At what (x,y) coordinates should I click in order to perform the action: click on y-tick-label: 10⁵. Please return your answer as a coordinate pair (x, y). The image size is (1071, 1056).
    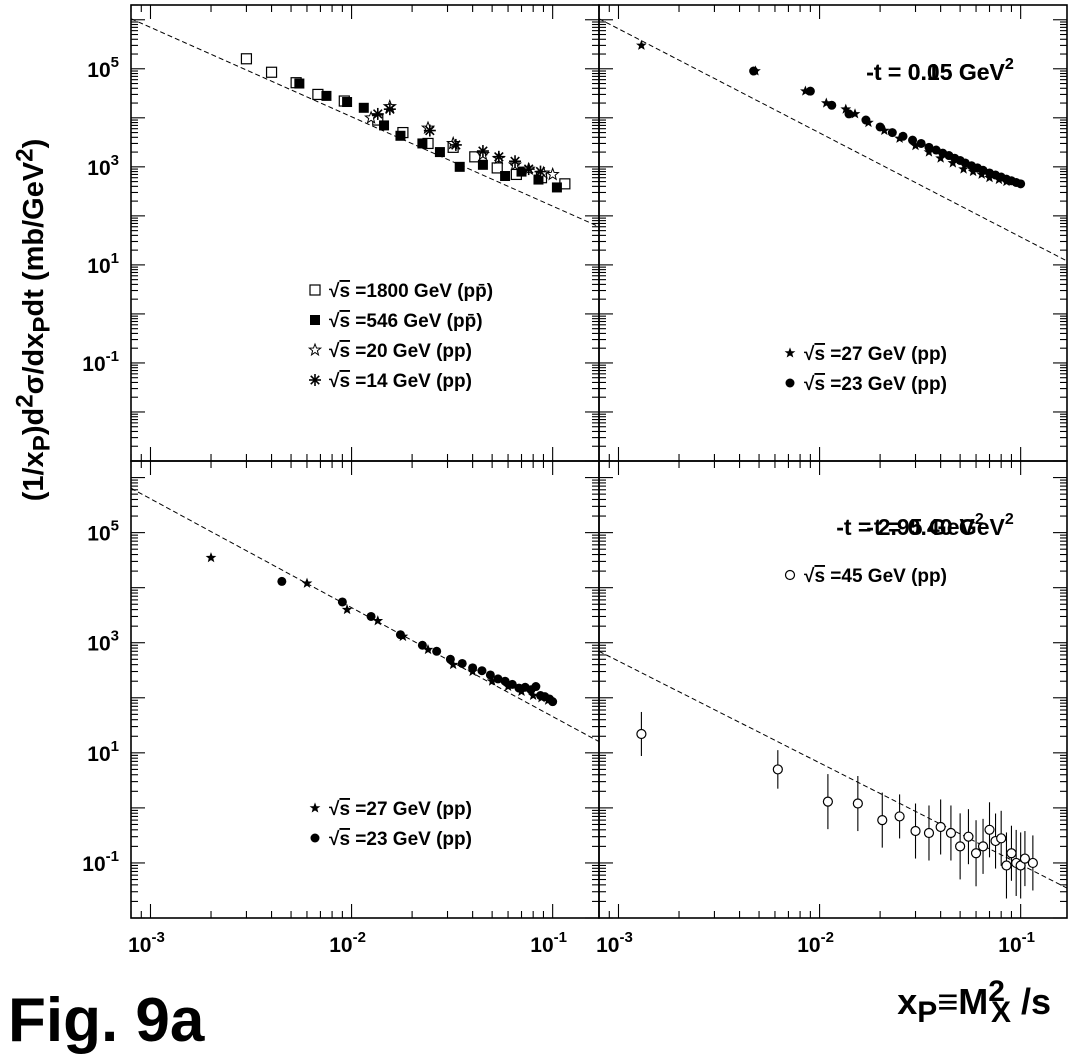
    Looking at the image, I should click on (103, 532).